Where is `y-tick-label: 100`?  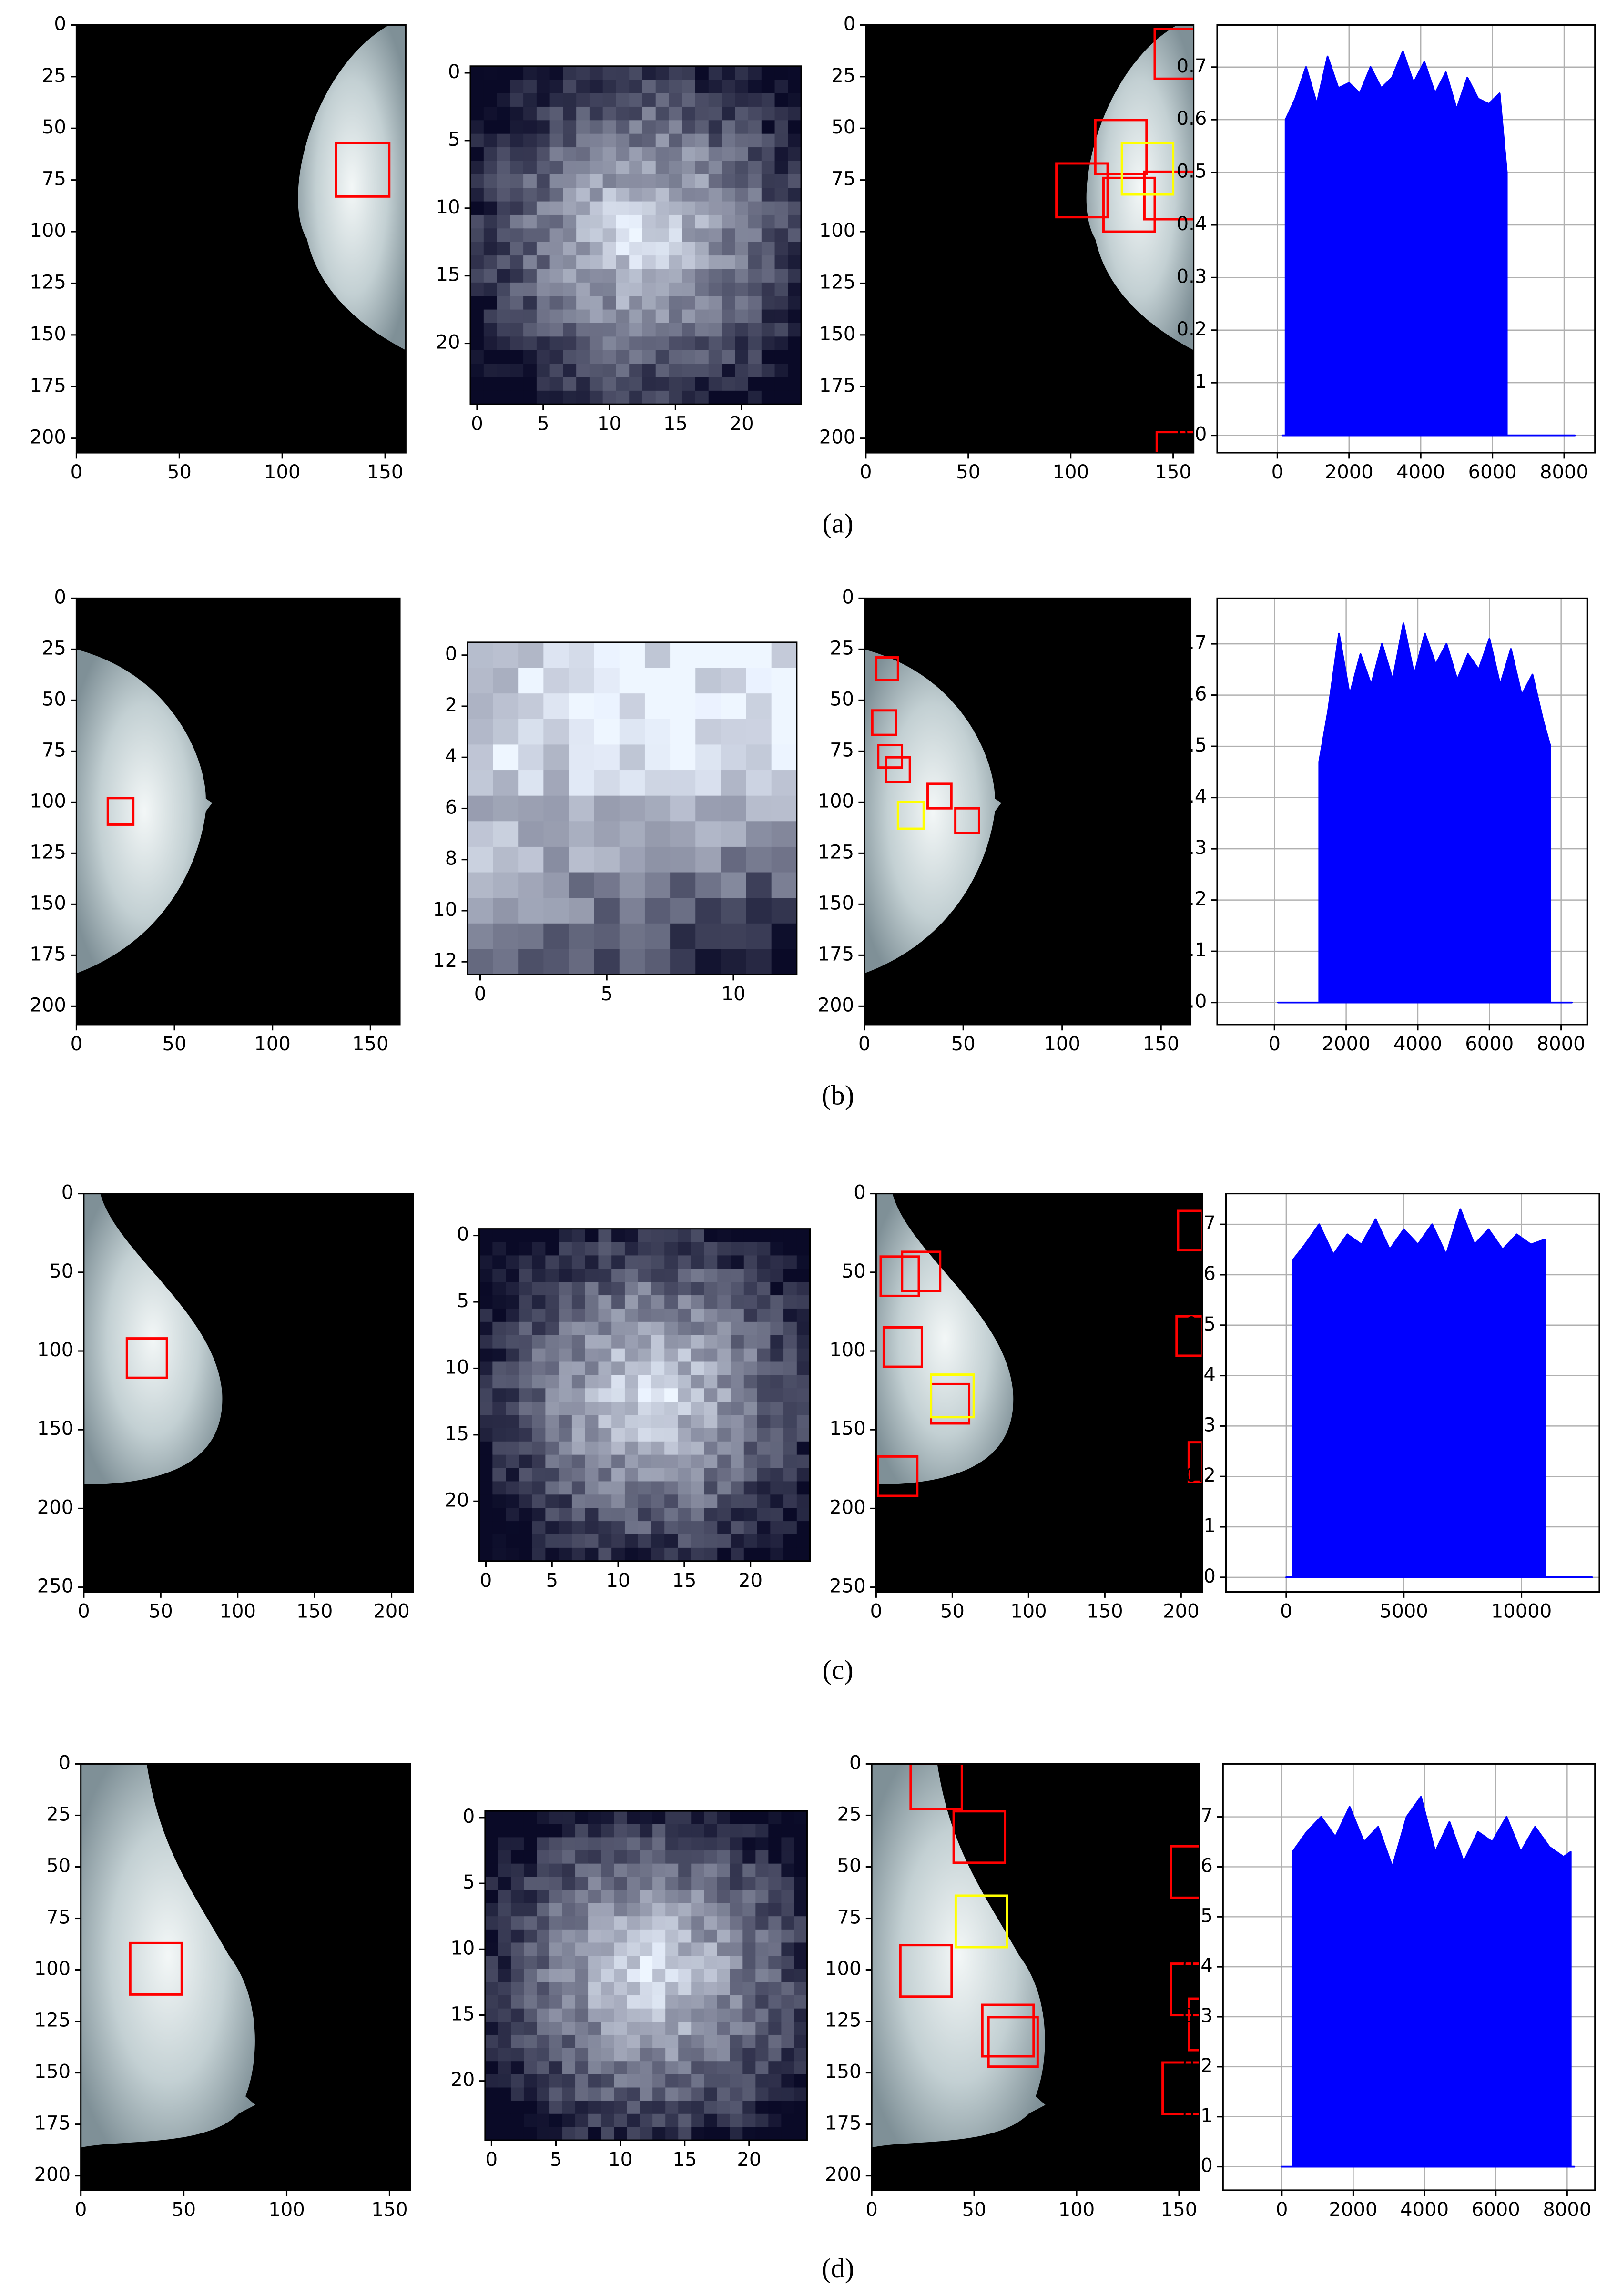 y-tick-label: 100 is located at coordinates (848, 1350).